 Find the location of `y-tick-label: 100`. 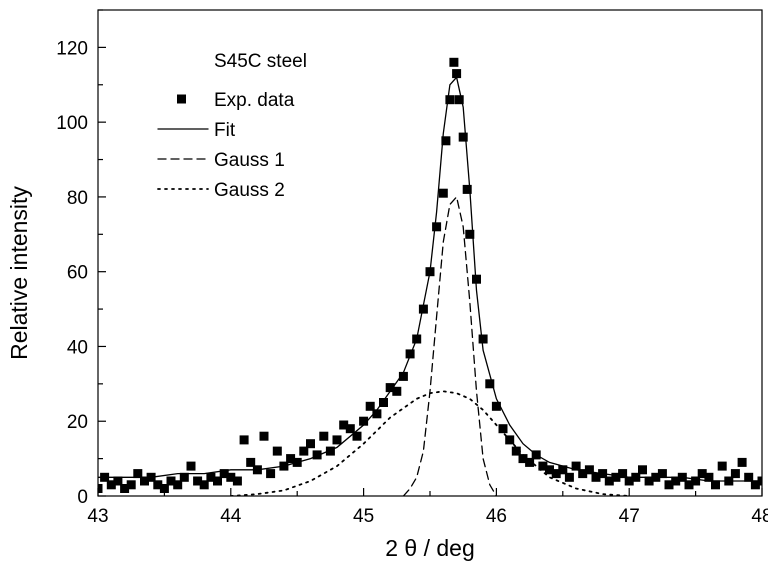

y-tick-label: 100 is located at coordinates (72, 123).